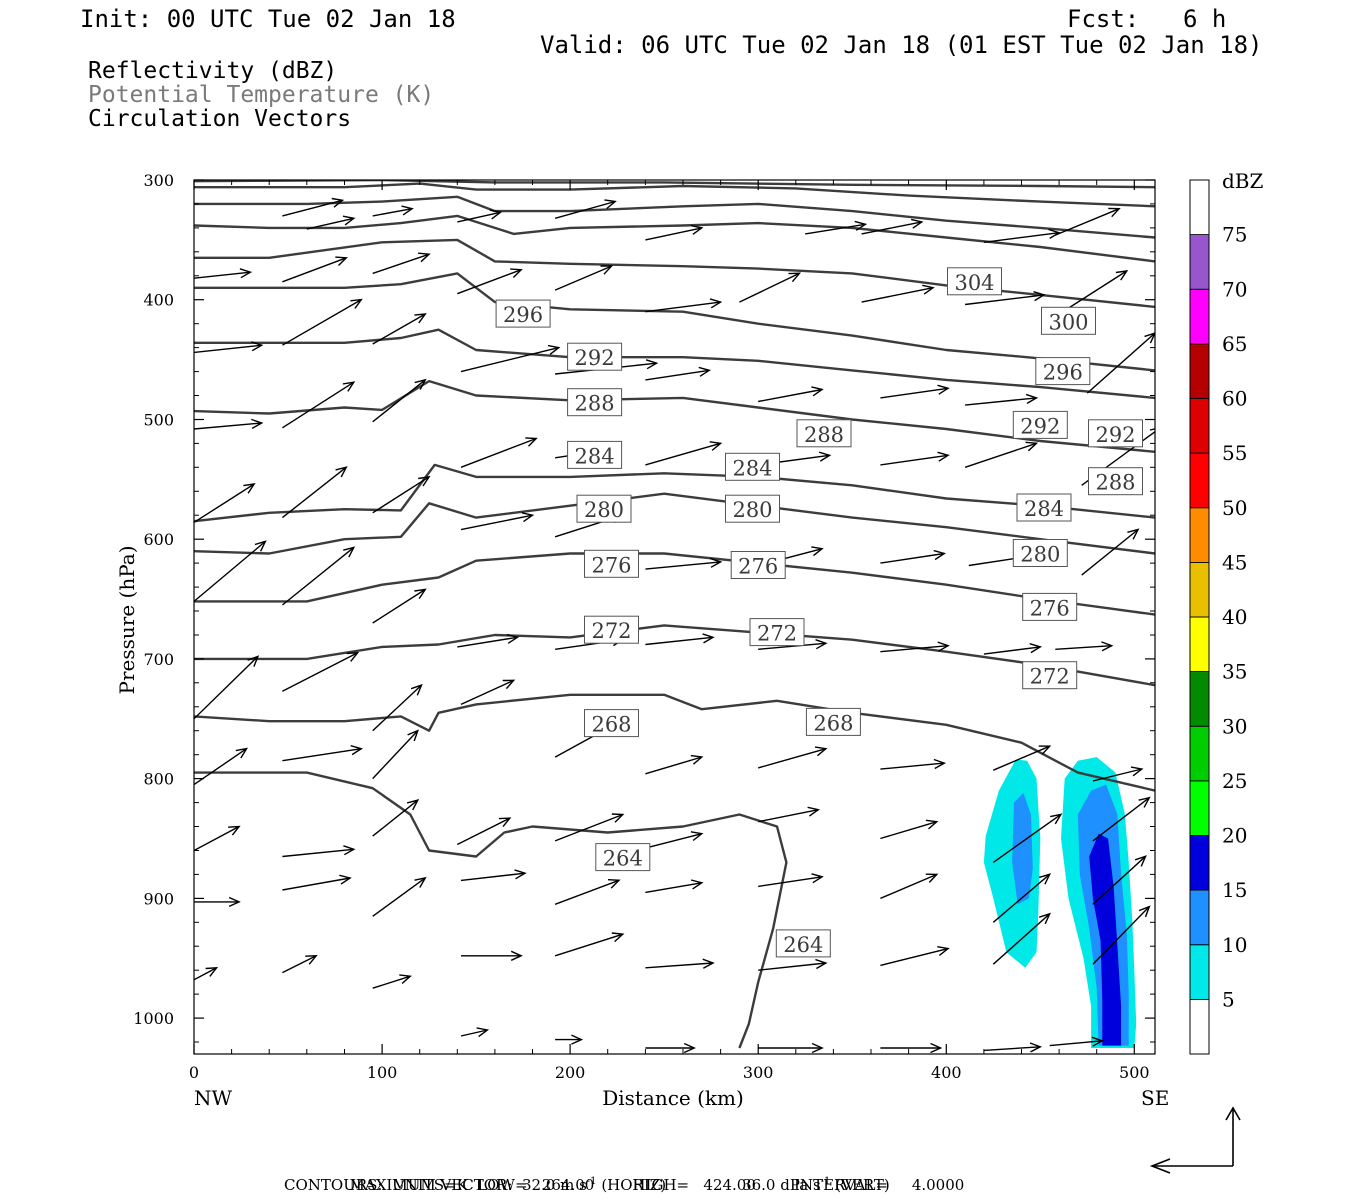 The height and width of the screenshot is (1200, 1350). I want to click on theta-label-15: 280, so click(1040, 553).